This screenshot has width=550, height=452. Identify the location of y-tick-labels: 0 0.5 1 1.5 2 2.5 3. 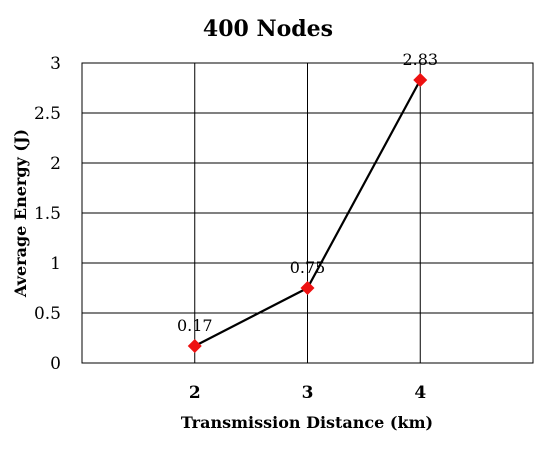
(47, 214).